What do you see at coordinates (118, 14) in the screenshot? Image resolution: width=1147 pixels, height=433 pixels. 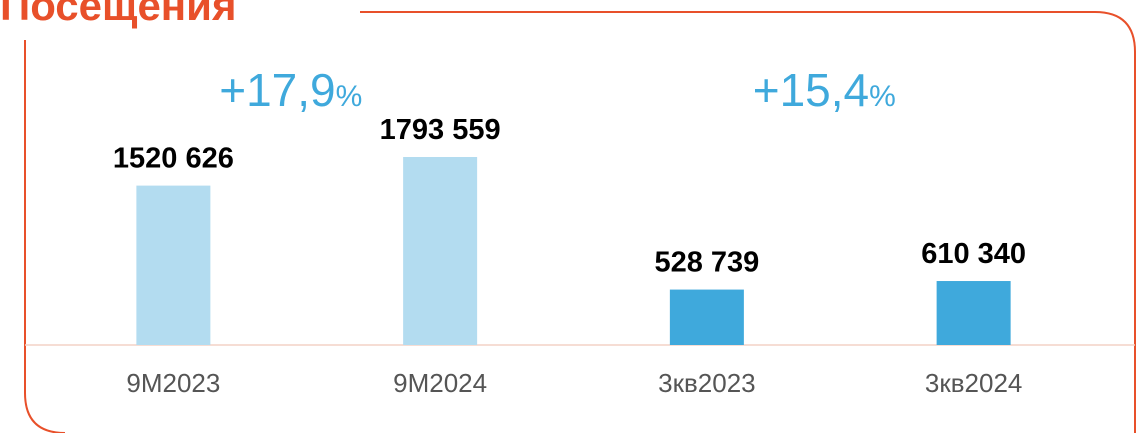 I see `chart-title: Посещения` at bounding box center [118, 14].